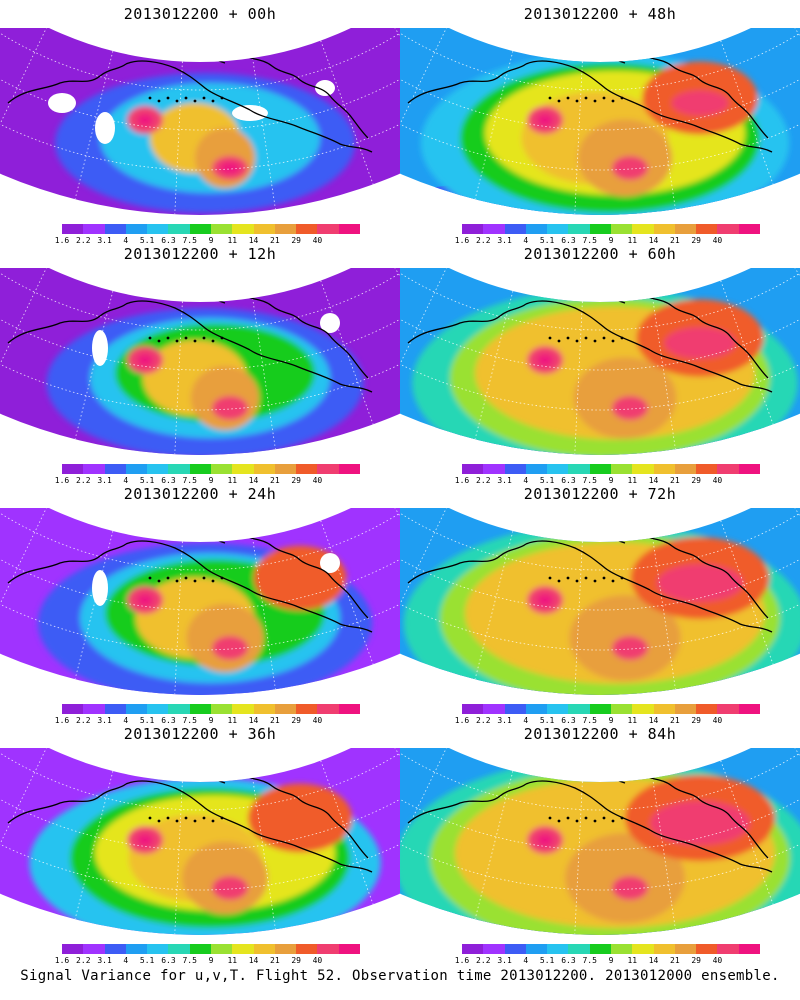 The height and width of the screenshot is (1000, 800). What do you see at coordinates (275, 720) in the screenshot?
I see `colorbar-tick-label: 21` at bounding box center [275, 720].